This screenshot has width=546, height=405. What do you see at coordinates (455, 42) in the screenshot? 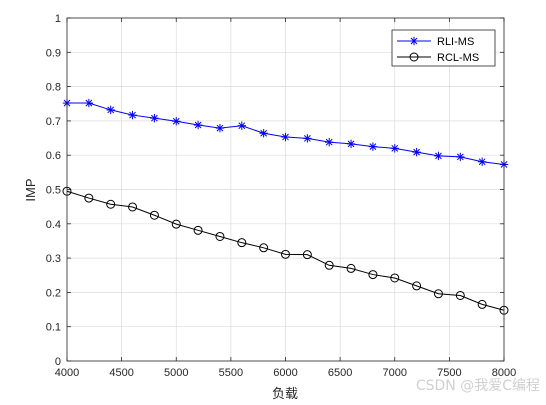
I see `legend-rli-label: RLI-MS` at bounding box center [455, 42].